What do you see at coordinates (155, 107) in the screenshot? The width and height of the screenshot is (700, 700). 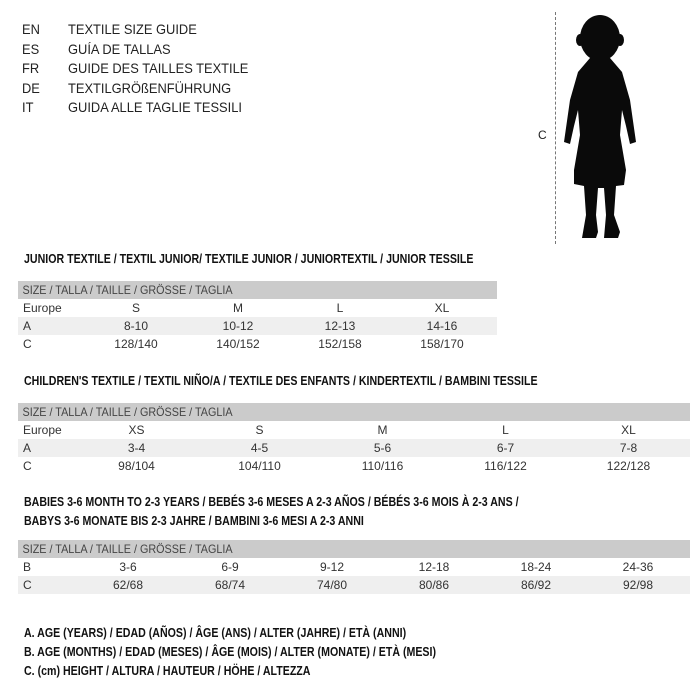 I see `language-title: GUIDA ALLE TAGLIE TESSILI` at bounding box center [155, 107].